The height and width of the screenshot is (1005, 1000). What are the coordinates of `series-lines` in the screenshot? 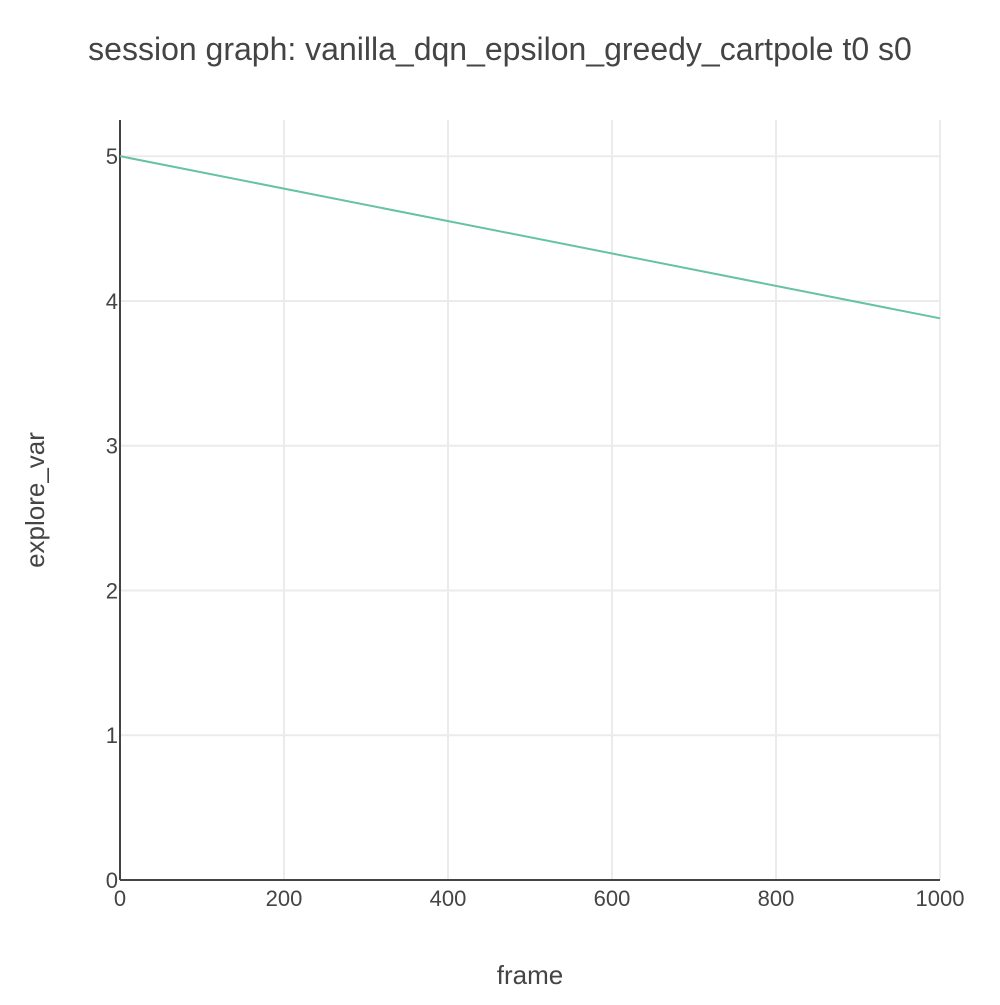 It's located at (530, 237).